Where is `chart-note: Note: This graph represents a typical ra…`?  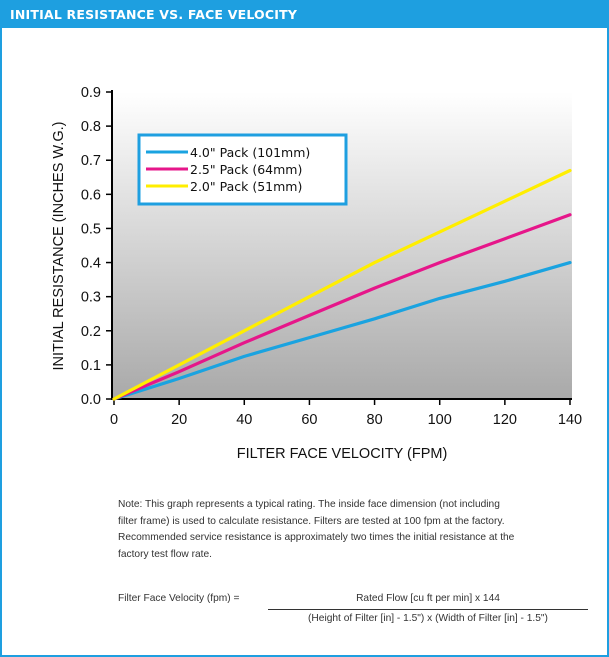 chart-note: Note: This graph represents a typical ra… is located at coordinates (353, 530).